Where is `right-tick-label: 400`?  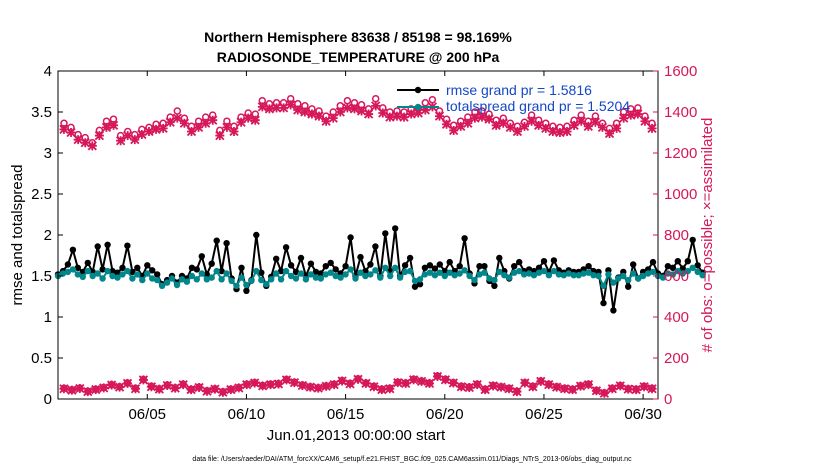 right-tick-label: 400 is located at coordinates (676, 317).